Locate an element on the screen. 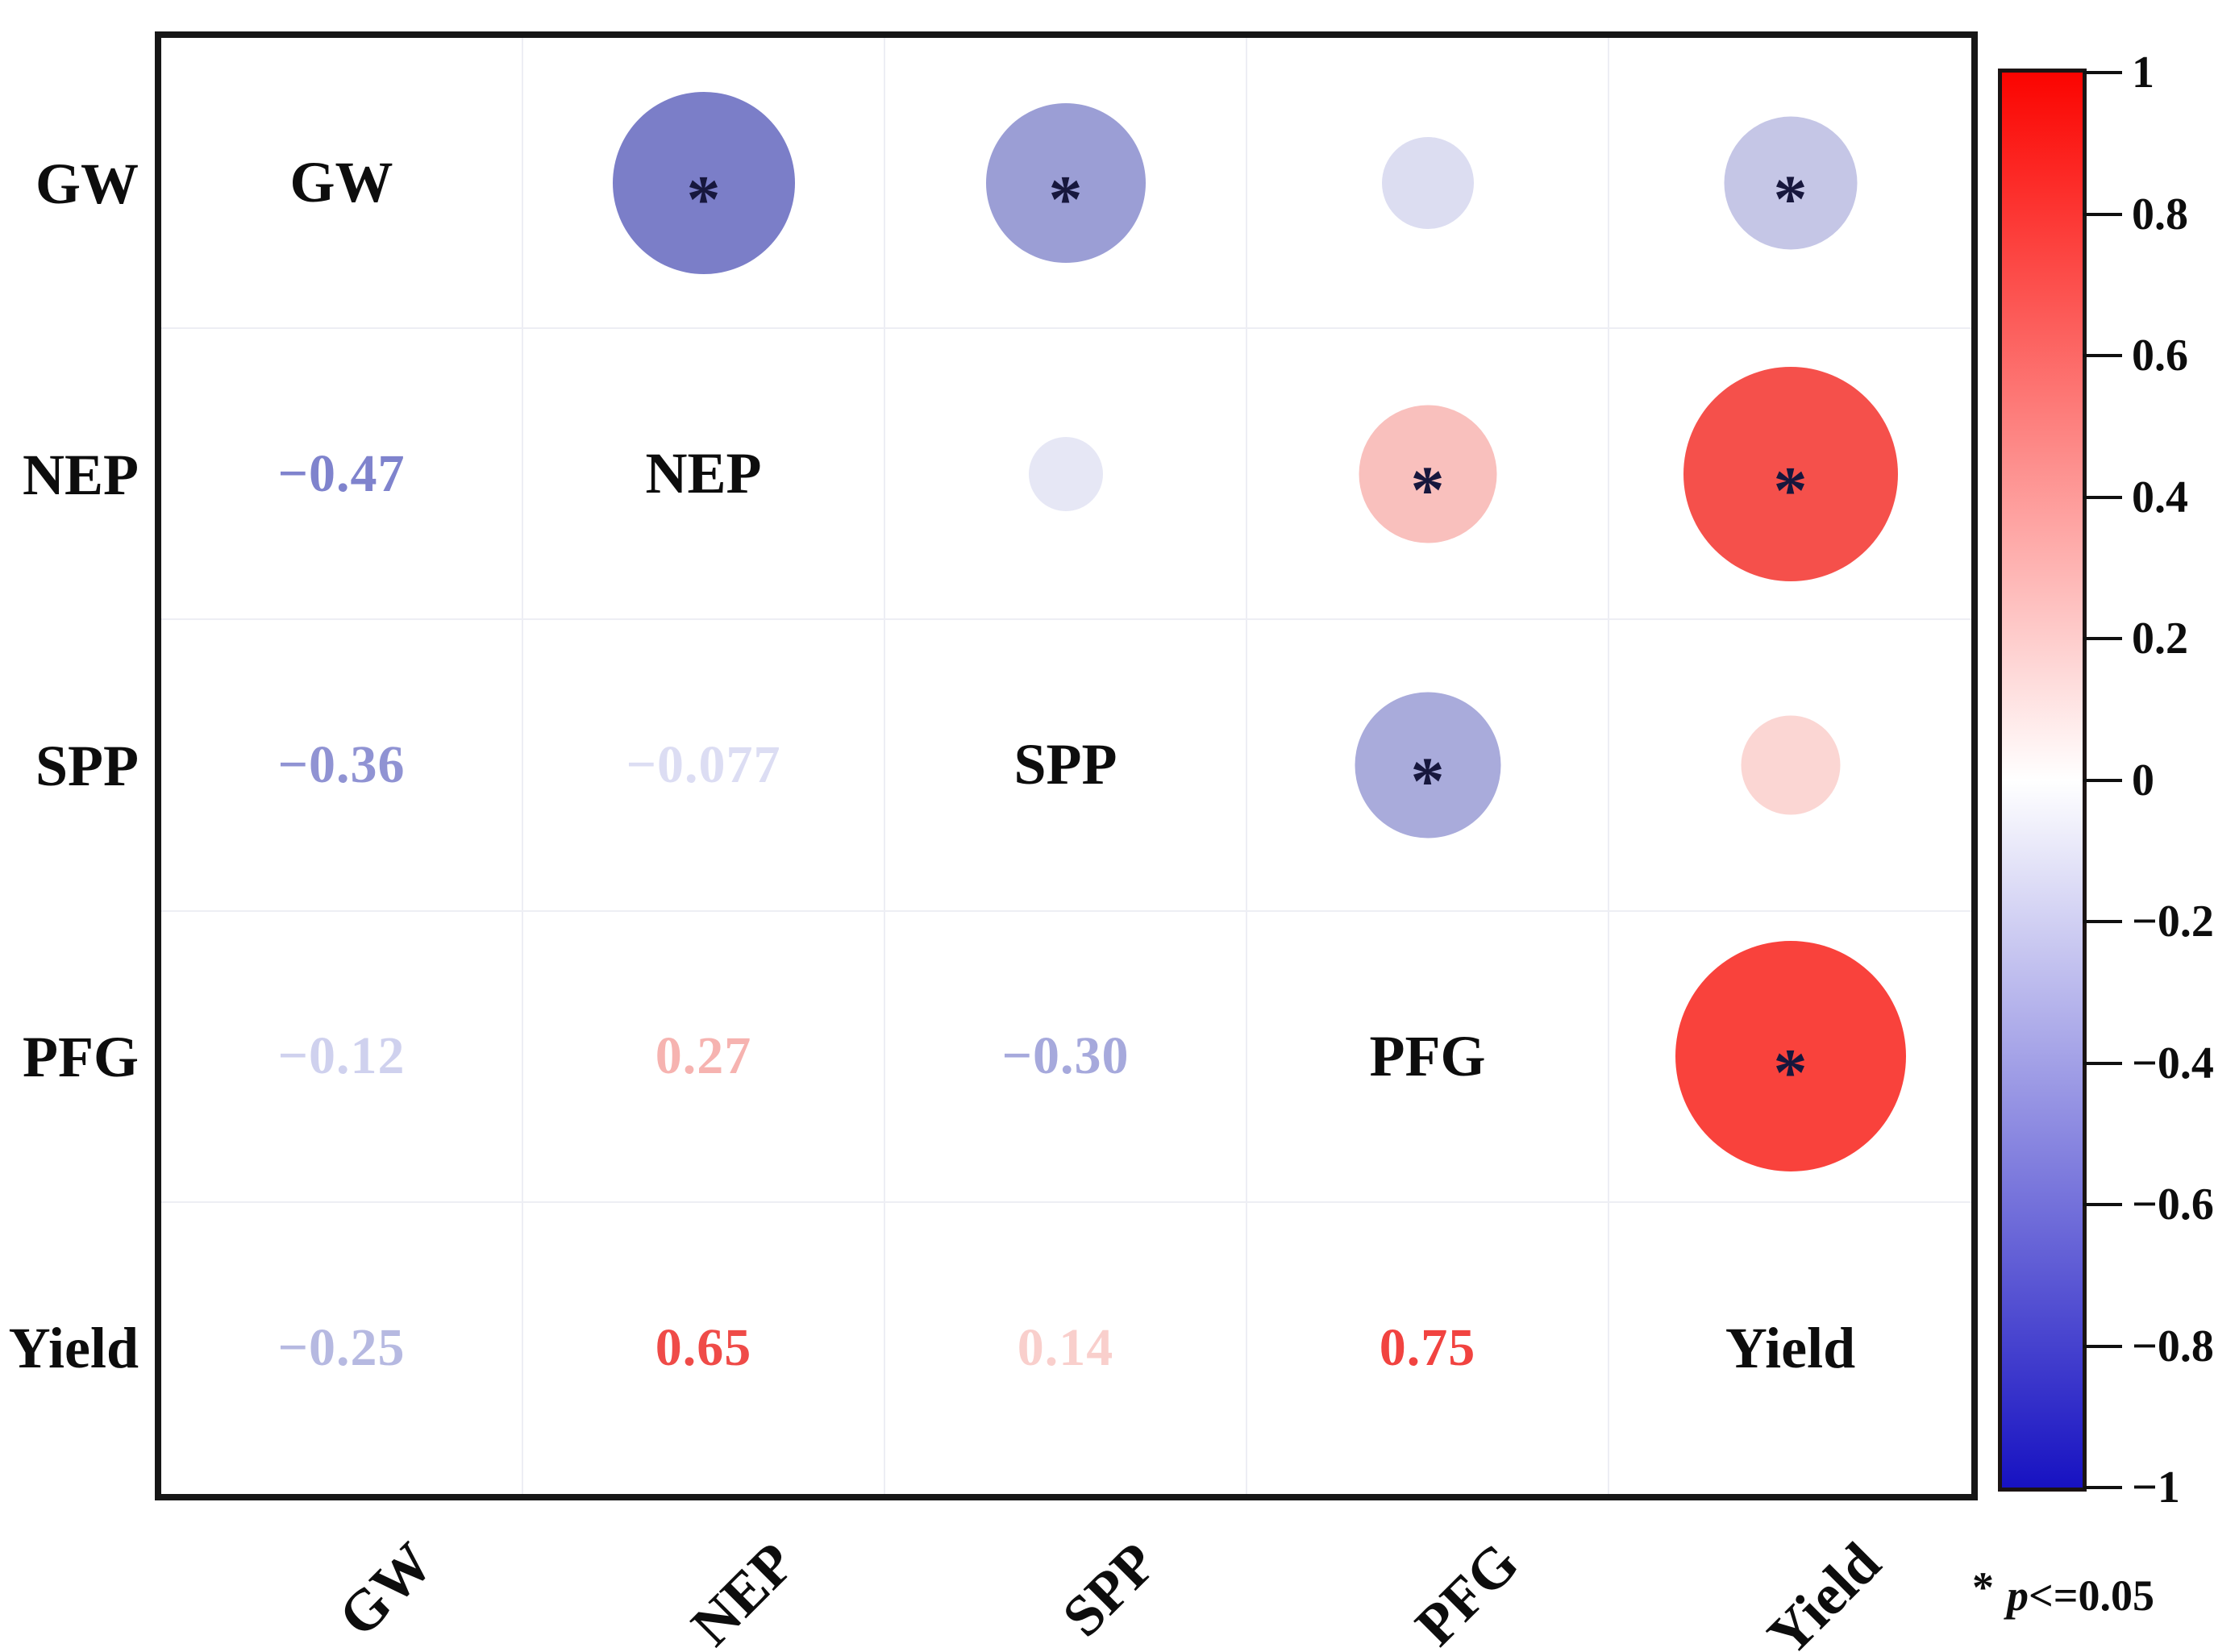 The height and width of the screenshot is (1652, 2239). col-label-spp: SPP is located at coordinates (1109, 1590).